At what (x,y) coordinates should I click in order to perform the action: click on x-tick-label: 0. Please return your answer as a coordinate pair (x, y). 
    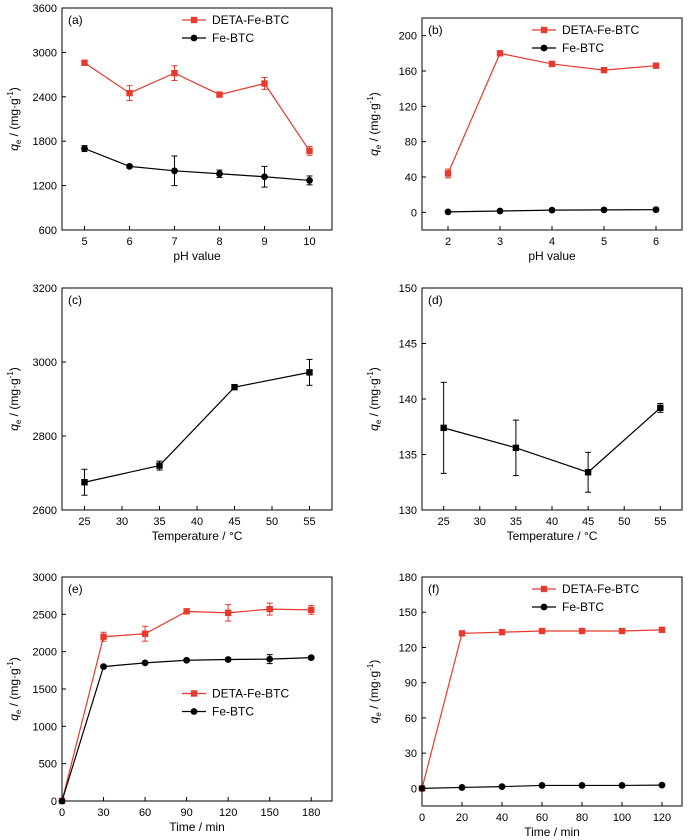
    Looking at the image, I should click on (422, 818).